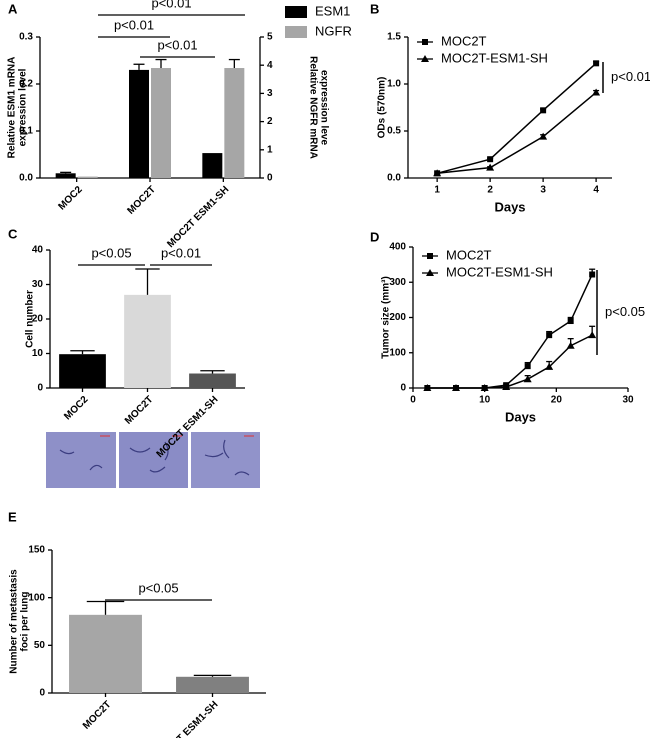 This screenshot has height=738, width=650. What do you see at coordinates (312, 107) in the screenshot?
I see `axis-title: Relative NGFR mRNA` at bounding box center [312, 107].